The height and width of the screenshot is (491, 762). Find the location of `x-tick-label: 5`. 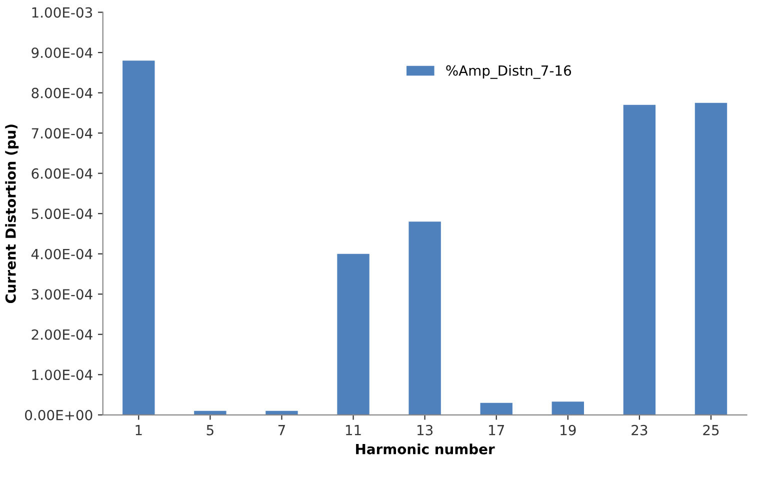

x-tick-label: 5 is located at coordinates (210, 430).